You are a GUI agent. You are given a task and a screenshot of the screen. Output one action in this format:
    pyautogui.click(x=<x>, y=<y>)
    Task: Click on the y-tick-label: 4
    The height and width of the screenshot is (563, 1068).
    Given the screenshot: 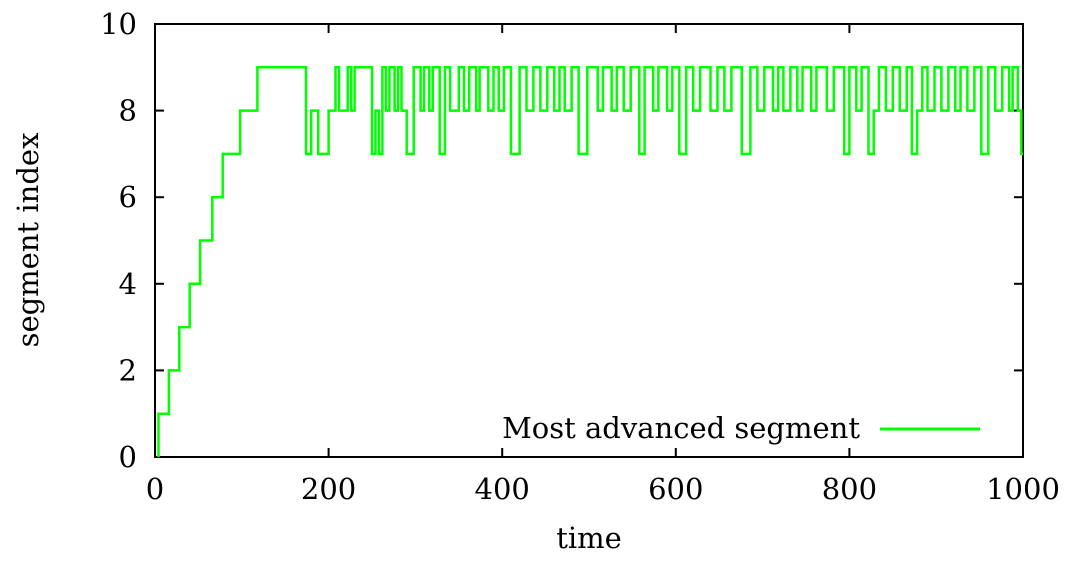 What is the action you would take?
    pyautogui.click(x=128, y=284)
    